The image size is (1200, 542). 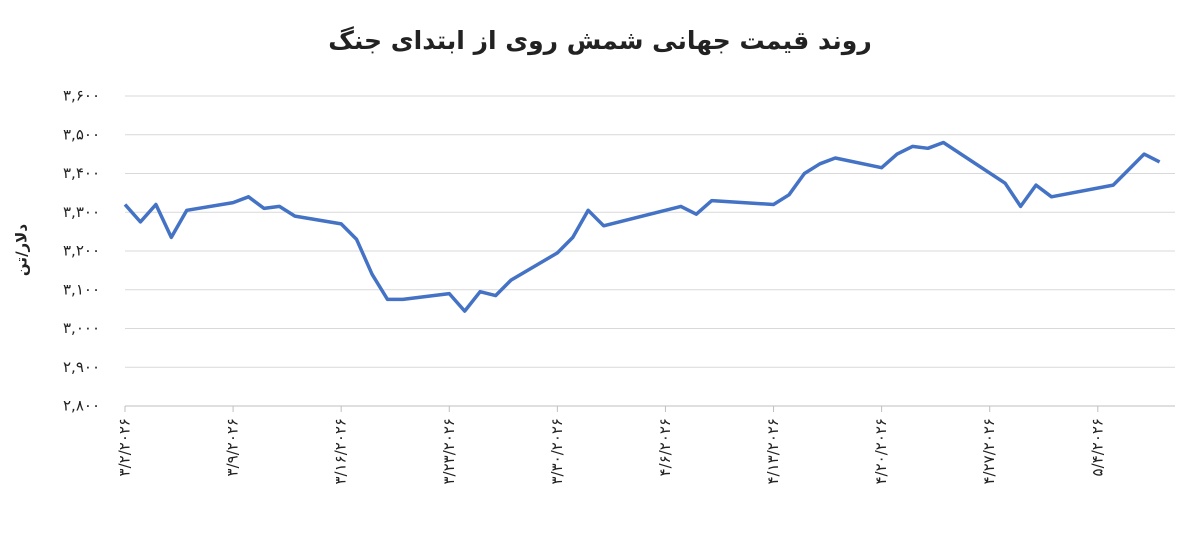 What do you see at coordinates (81, 406) in the screenshot?
I see `y-tick-label: ۲,۸۰۰` at bounding box center [81, 406].